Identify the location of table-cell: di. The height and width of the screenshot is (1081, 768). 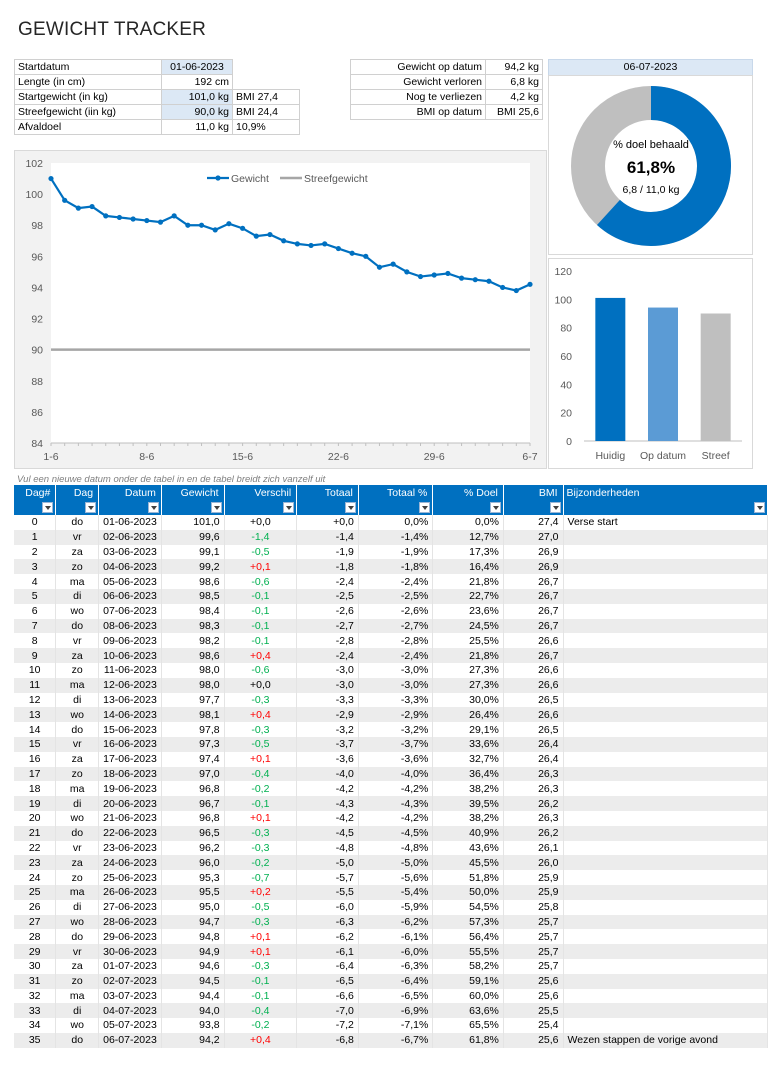
(77, 1011).